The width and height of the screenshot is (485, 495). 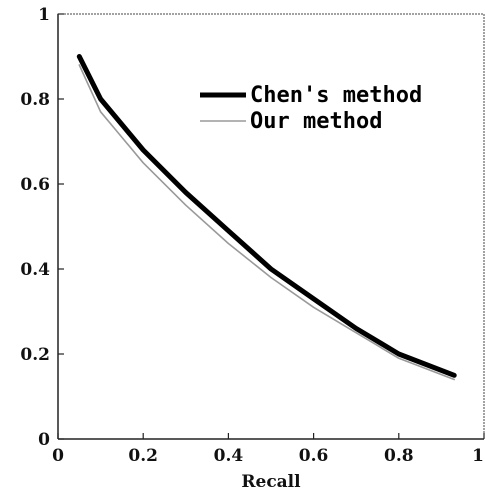 I want to click on legend-label-chens-method: Chen's method, so click(x=336, y=95).